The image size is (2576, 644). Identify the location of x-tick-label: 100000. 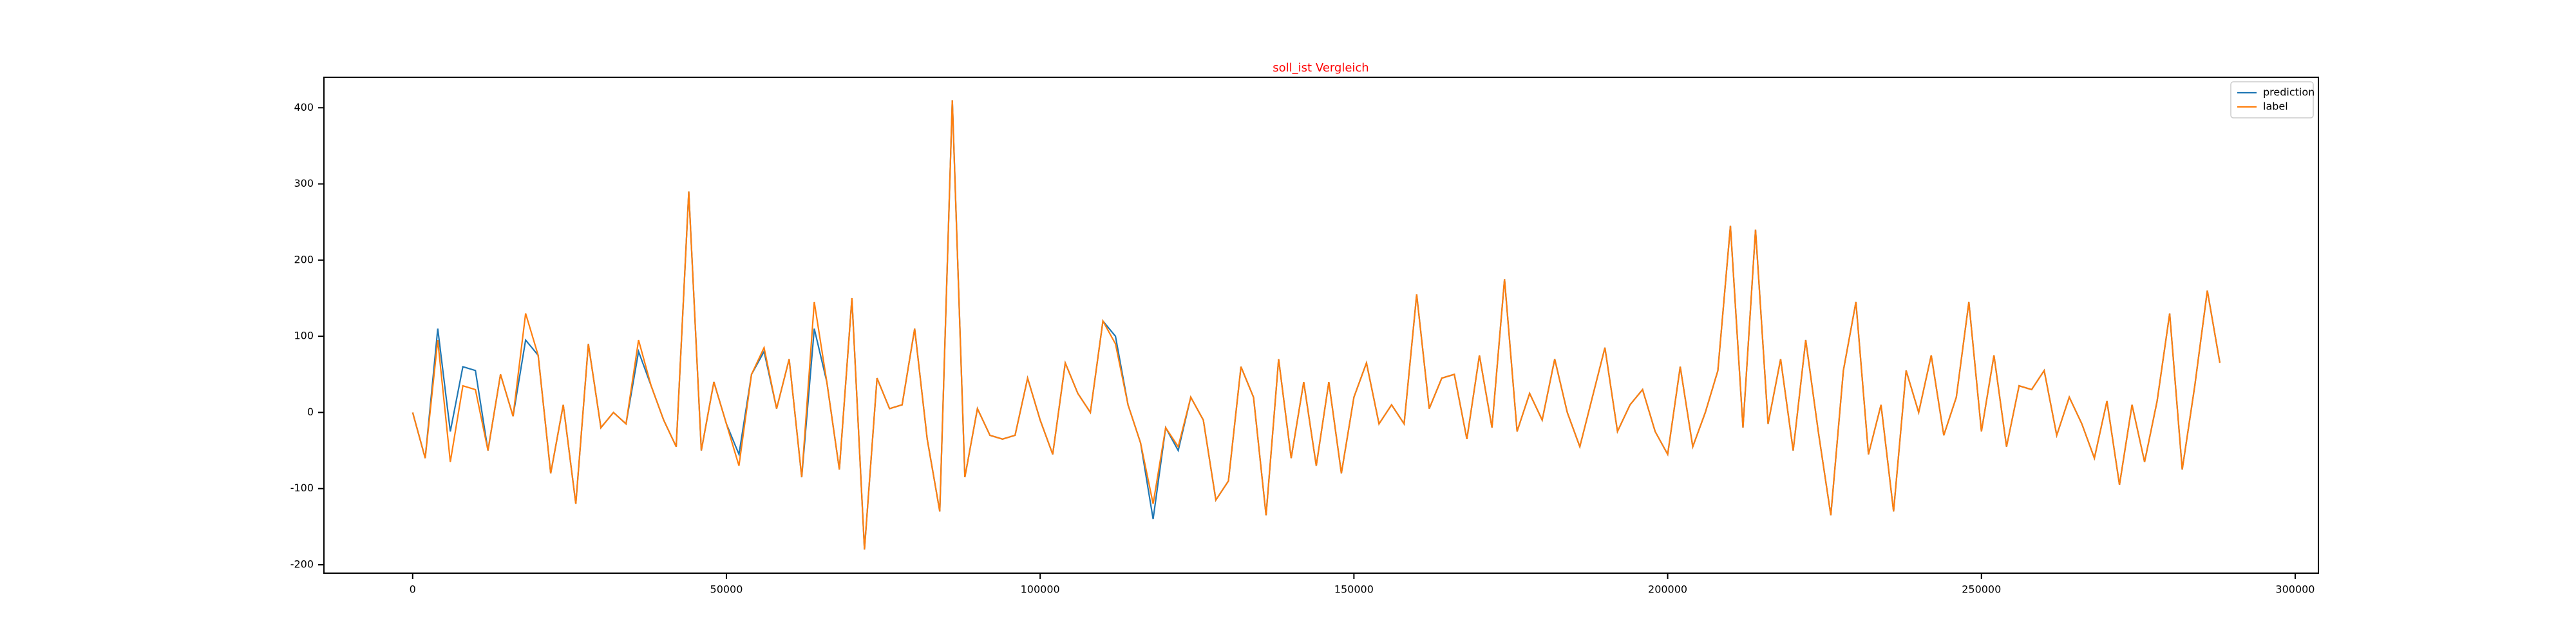
(1040, 589).